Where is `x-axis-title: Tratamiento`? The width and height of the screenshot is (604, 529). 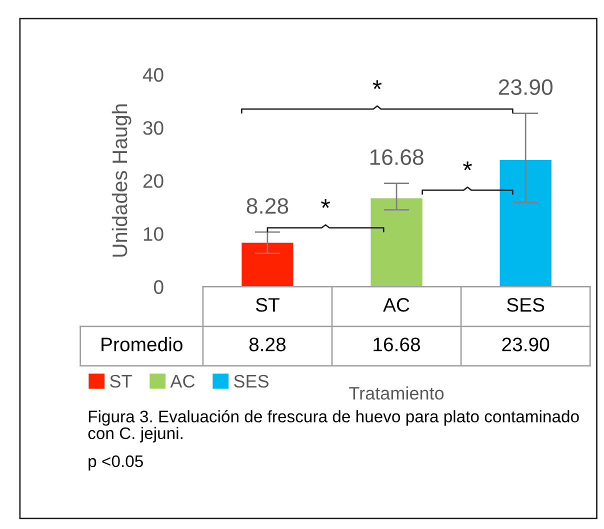
x-axis-title: Tratamiento is located at coordinates (396, 393).